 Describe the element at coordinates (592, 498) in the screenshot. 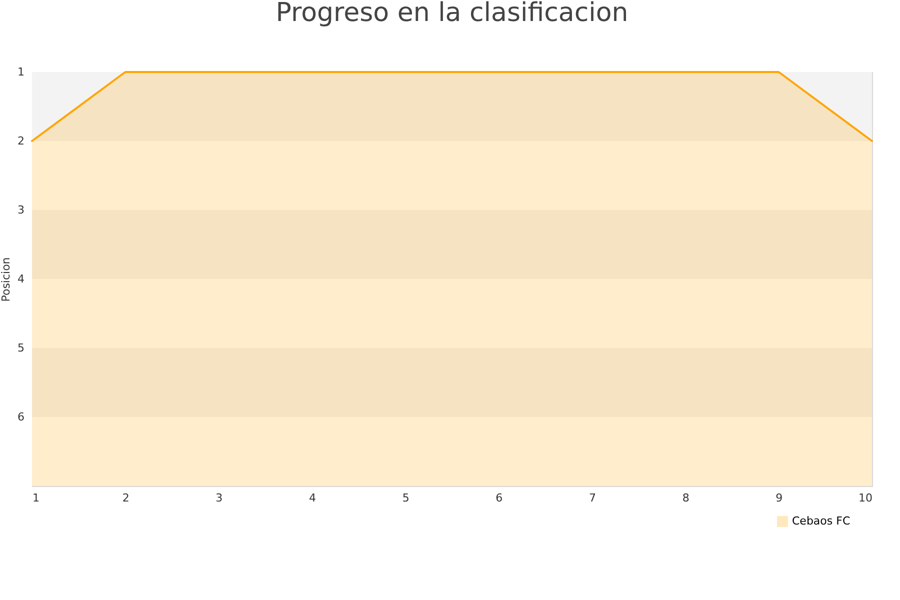

I see `x-tick-label: 7` at that location.